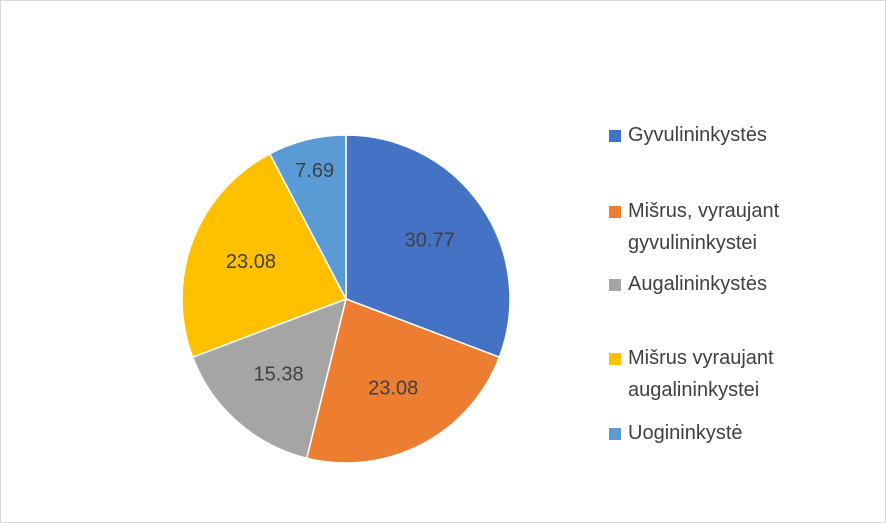 This screenshot has width=886, height=523. What do you see at coordinates (430, 241) in the screenshot?
I see `data-label: 30.77` at bounding box center [430, 241].